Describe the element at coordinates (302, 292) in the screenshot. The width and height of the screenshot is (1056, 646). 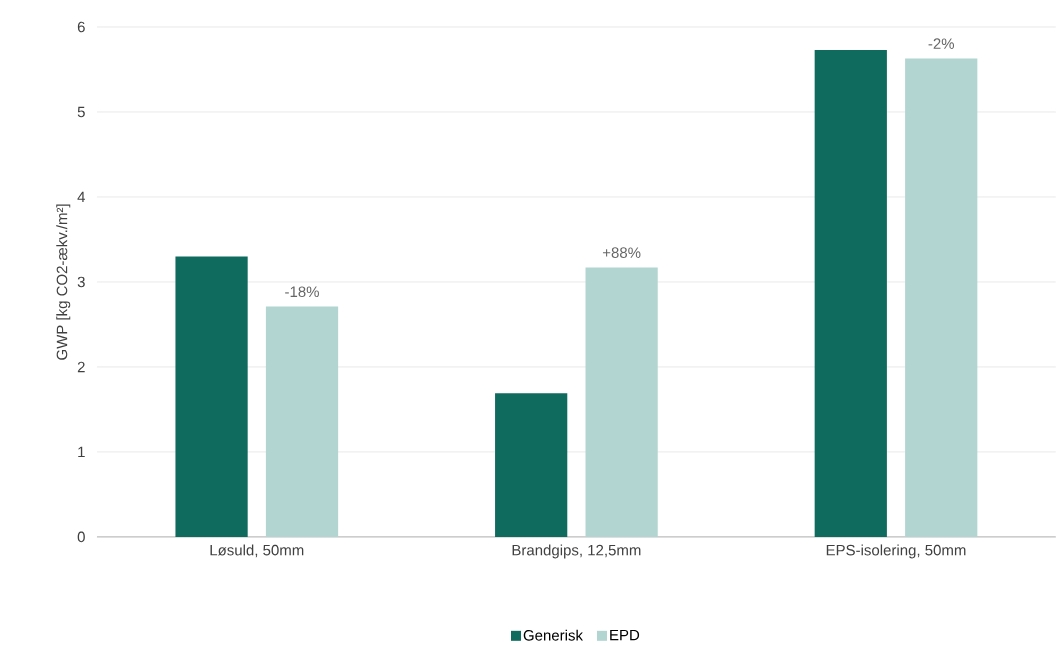
I see `annotation: -18%` at that location.